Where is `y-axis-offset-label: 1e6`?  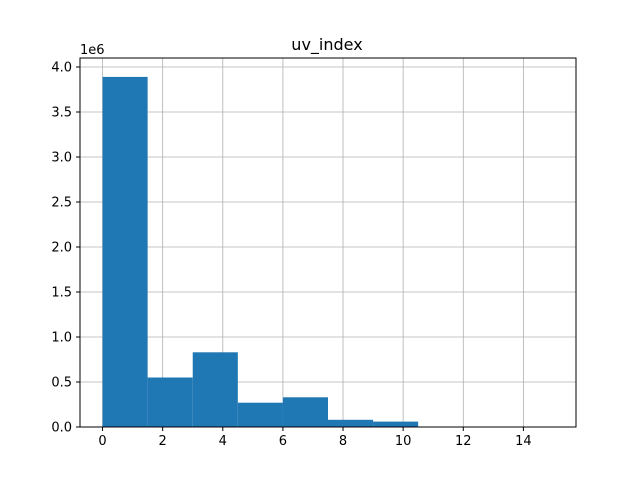 y-axis-offset-label: 1e6 is located at coordinates (92, 50).